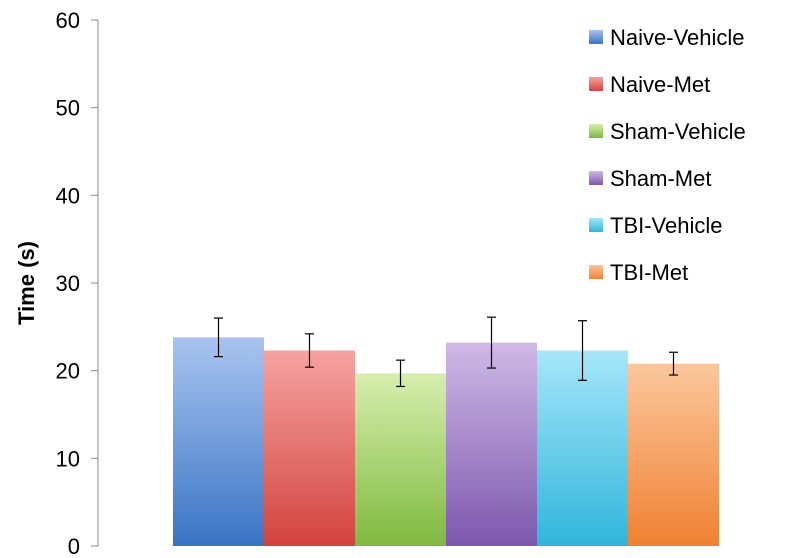 This screenshot has height=558, width=794. I want to click on bar-tbi-met, so click(673, 454).